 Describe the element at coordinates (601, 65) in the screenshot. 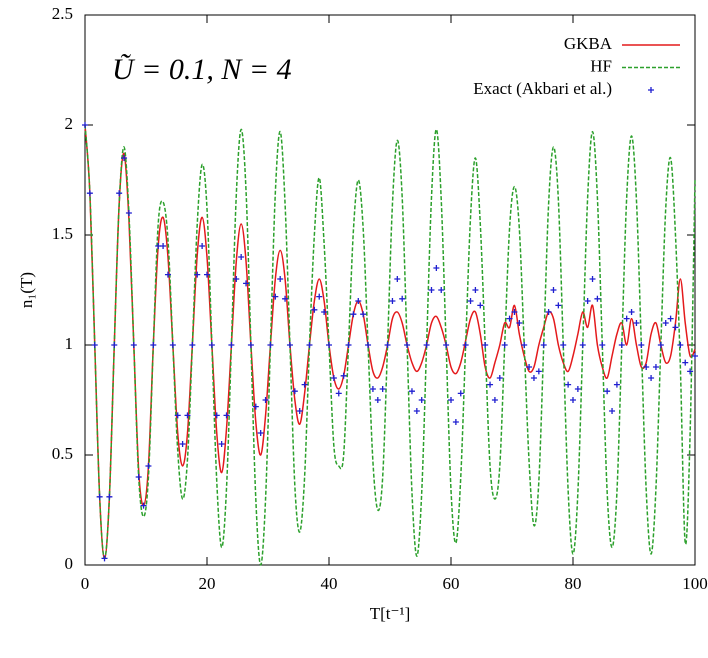

I see `legend-label: HF` at that location.